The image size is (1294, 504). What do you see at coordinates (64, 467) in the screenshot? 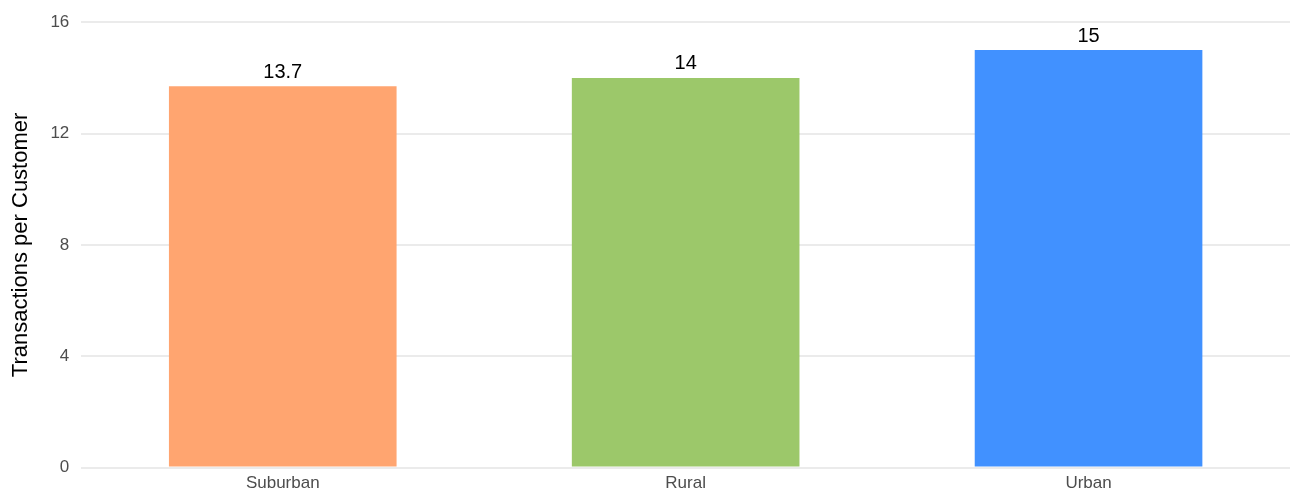
I see `y-tick-label: 0` at bounding box center [64, 467].